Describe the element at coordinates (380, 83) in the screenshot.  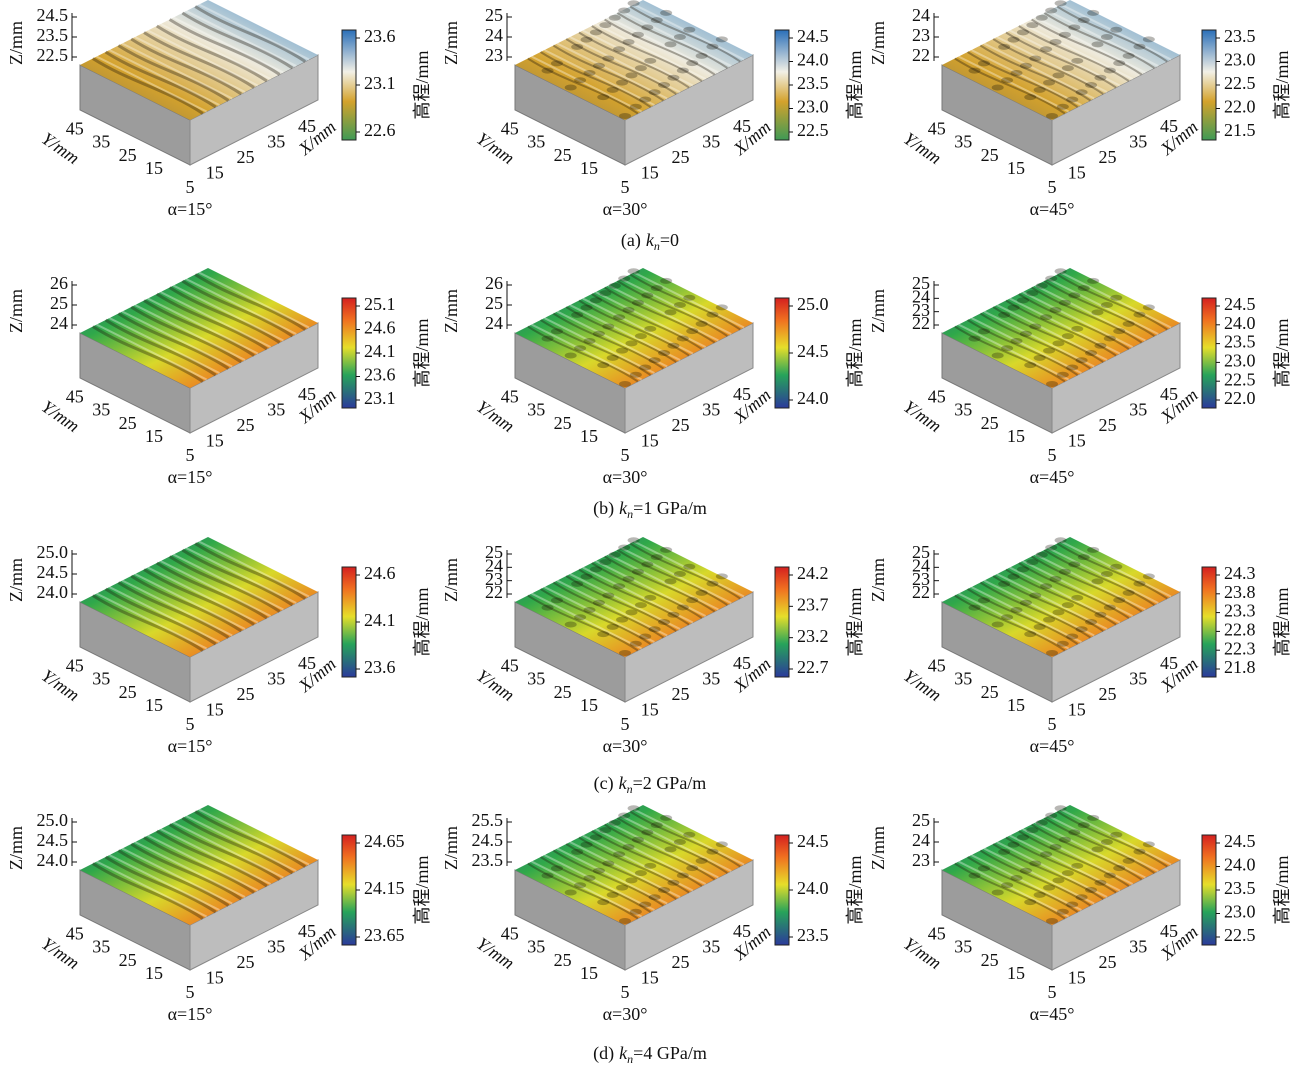
I see `colorbar-tick-label: 23.1` at that location.